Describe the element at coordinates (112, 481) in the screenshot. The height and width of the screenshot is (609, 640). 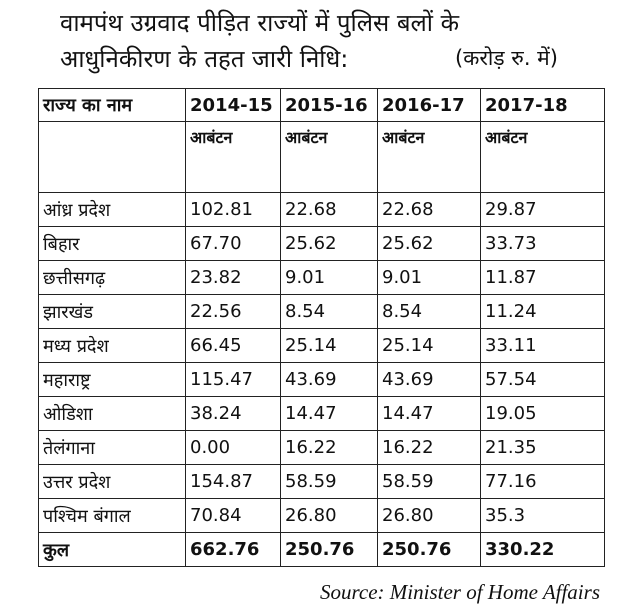
I see `state-cell: उत्तर प्रदेश` at that location.